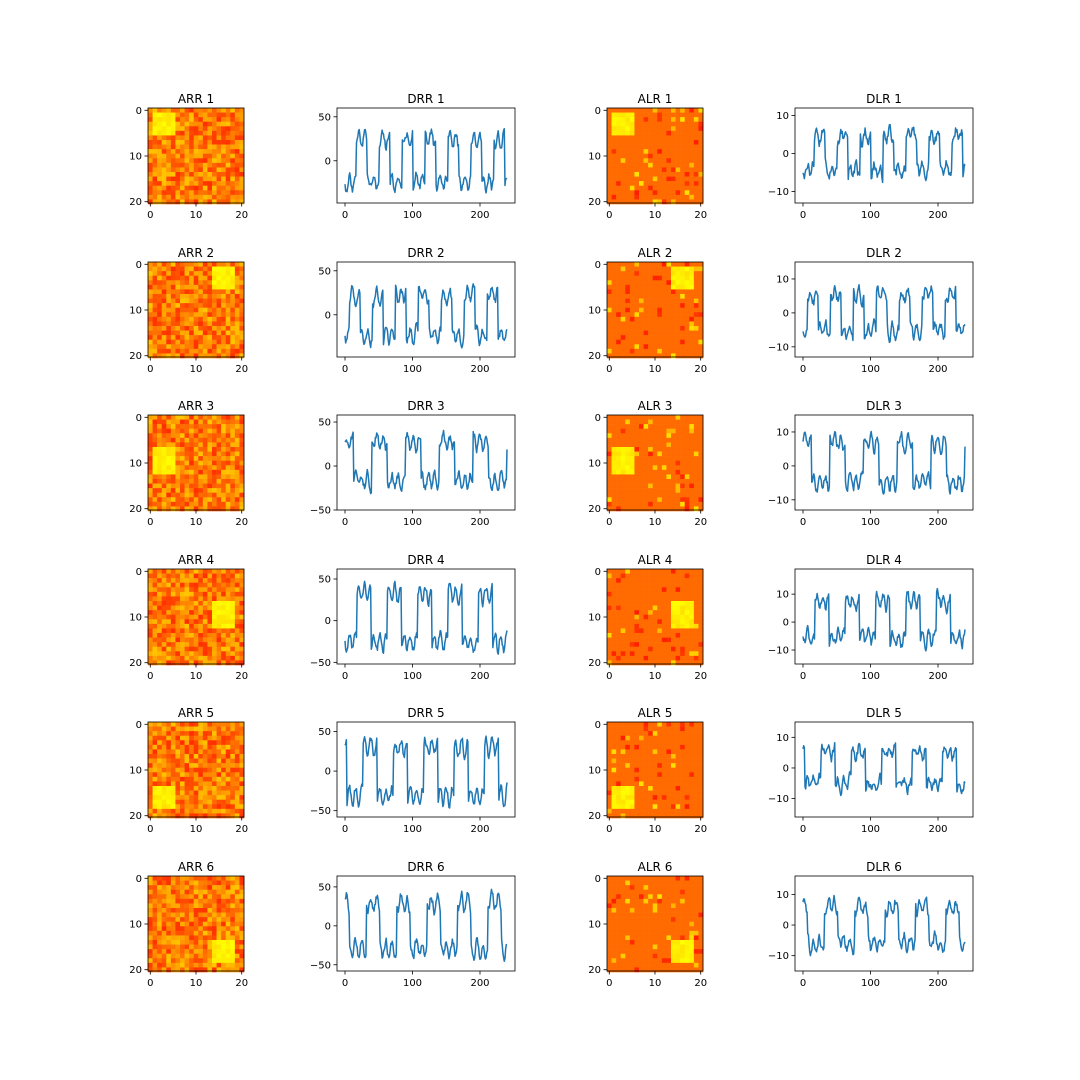  I want to click on chart-title: ALR 3, so click(655, 406).